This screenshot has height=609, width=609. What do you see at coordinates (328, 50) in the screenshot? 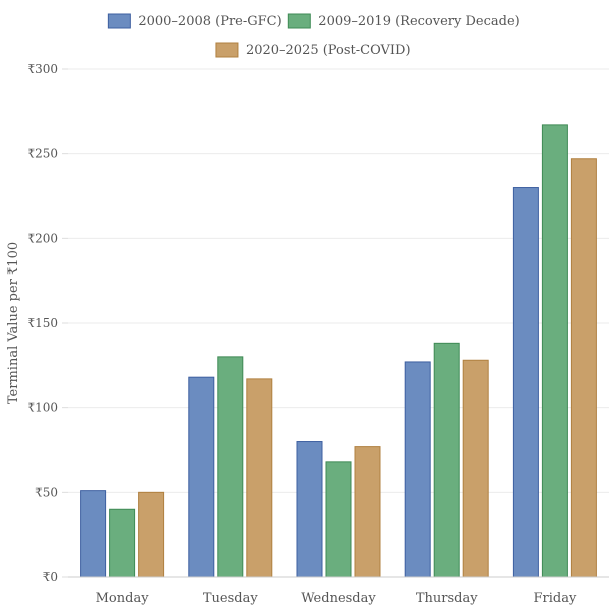
I see `legend-label: 2020–2025 (Post-COVID)` at bounding box center [328, 50].